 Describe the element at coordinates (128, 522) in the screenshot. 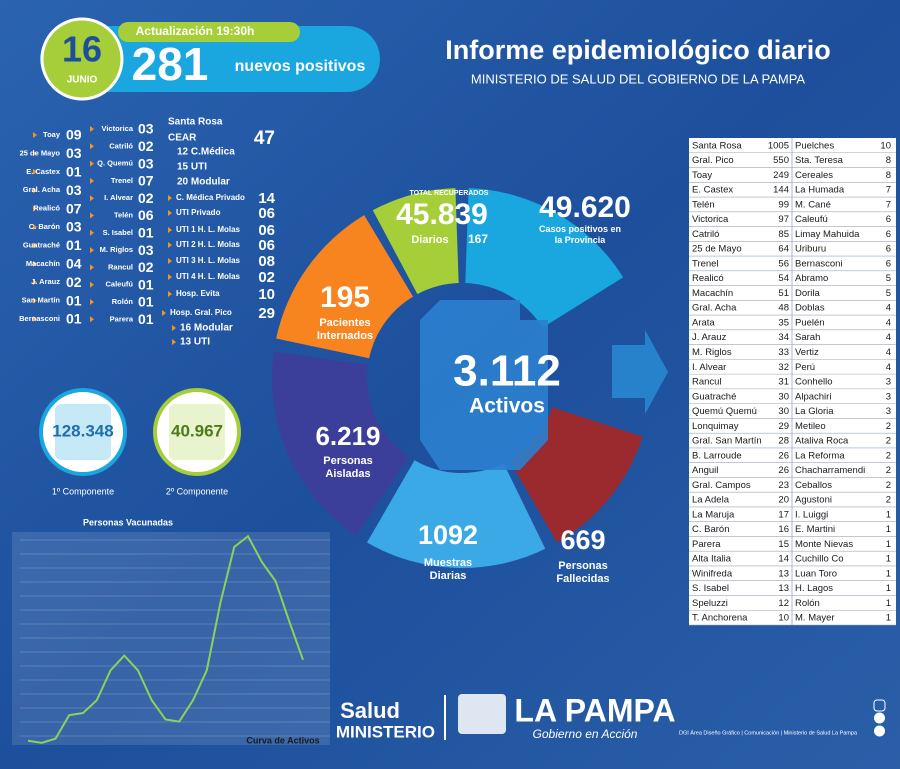

I see `curve-title: Personas Vacunadas` at that location.